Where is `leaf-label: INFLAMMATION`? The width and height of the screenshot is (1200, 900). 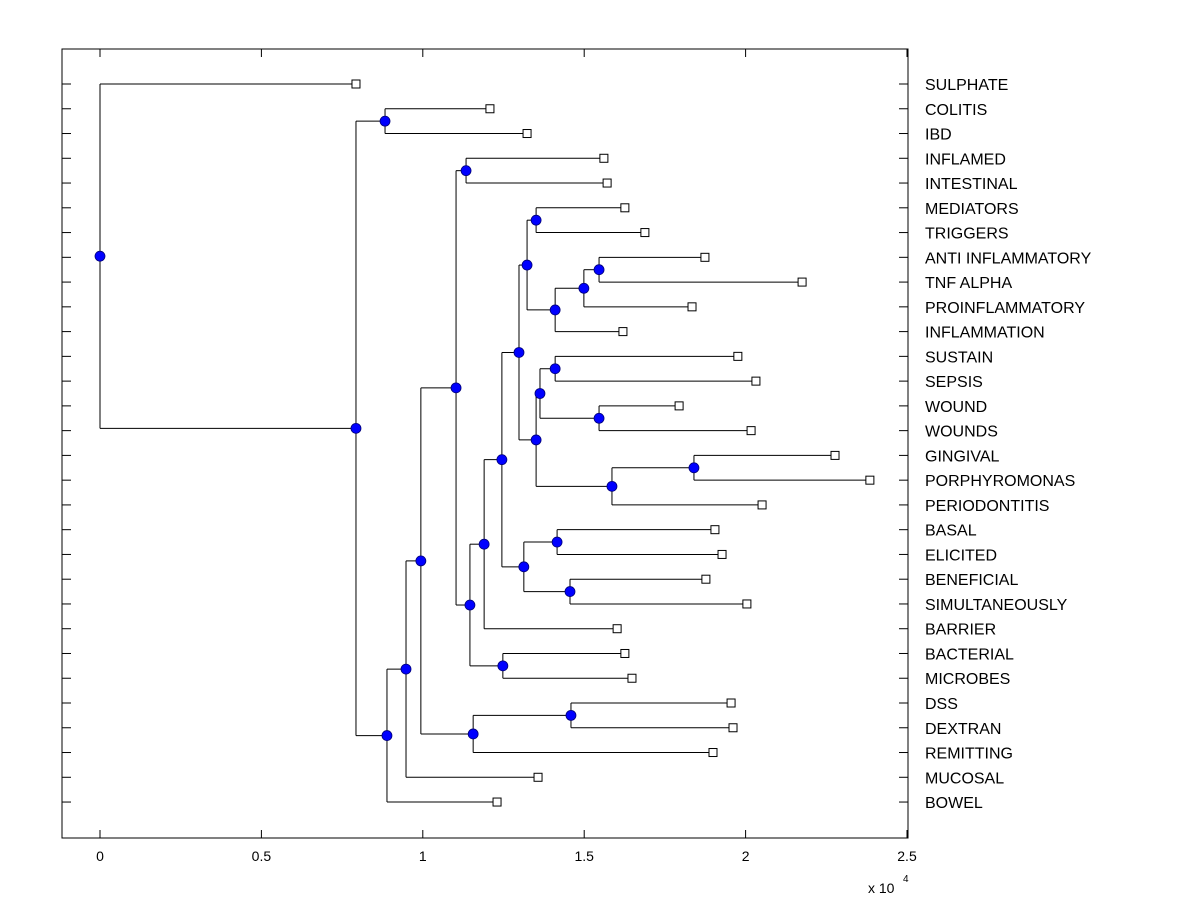
leaf-label: INFLAMMATION is located at coordinates (985, 333).